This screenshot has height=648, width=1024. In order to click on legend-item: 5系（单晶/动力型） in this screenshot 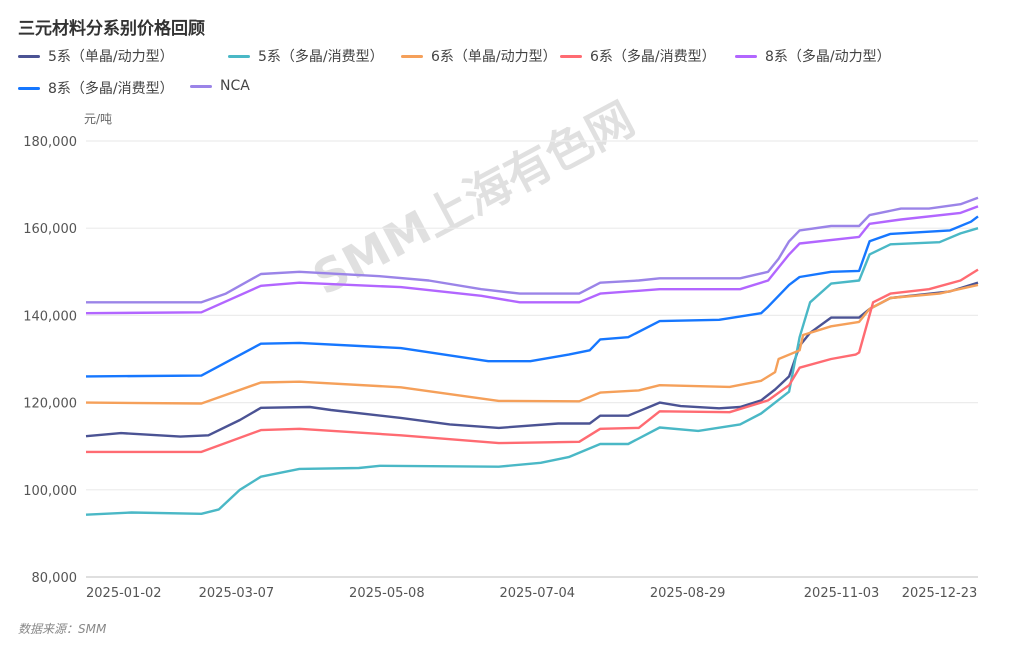, I will do `click(96, 56)`.